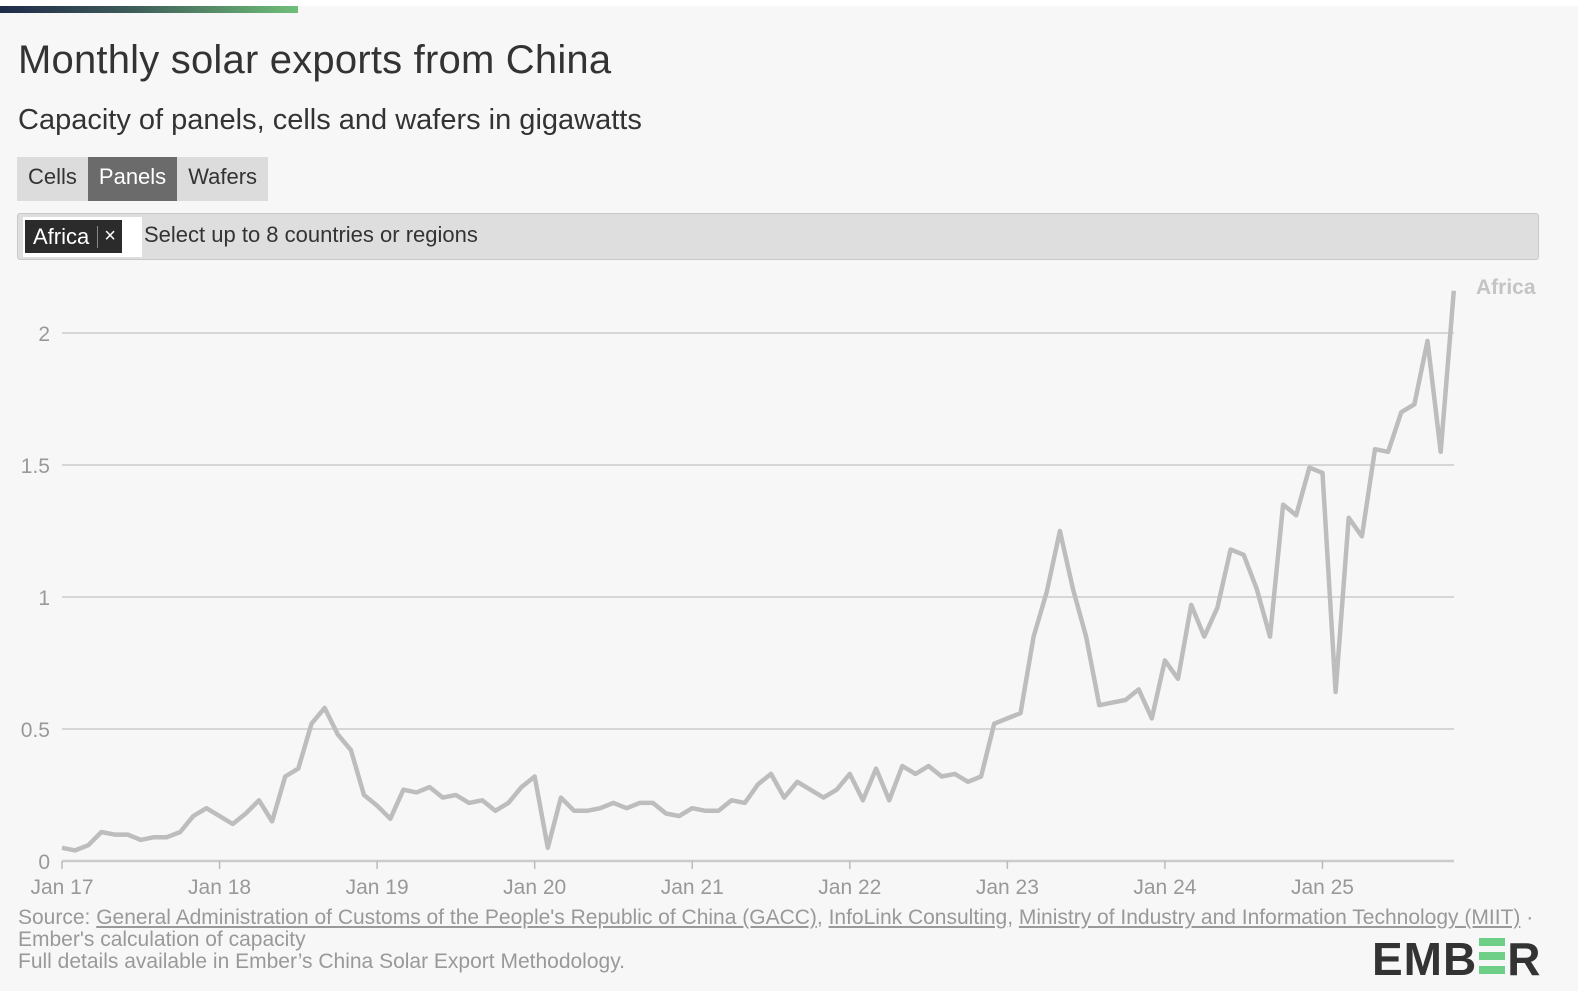 Image resolution: width=1578 pixels, height=991 pixels. Describe the element at coordinates (1007, 887) in the screenshot. I see `x-tick-label: Jan 23` at that location.